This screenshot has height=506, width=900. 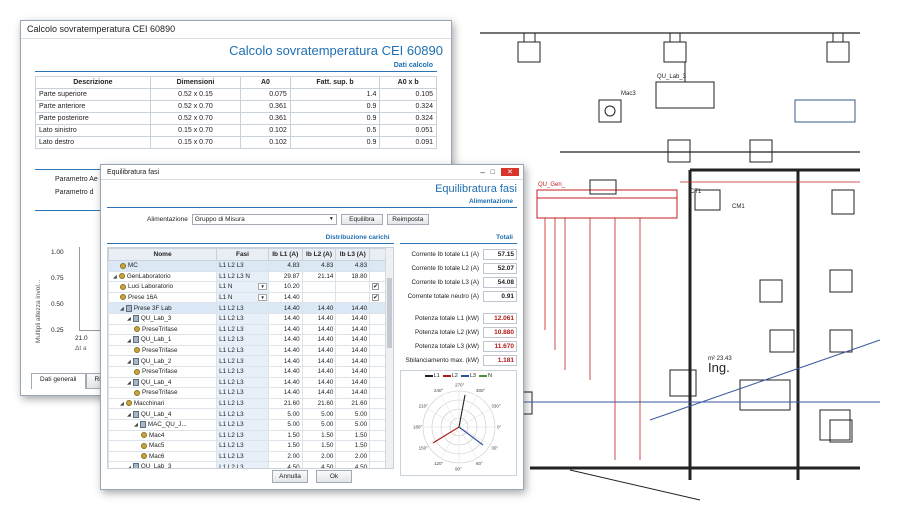 What do you see at coordinates (57, 252) in the screenshot?
I see `mini-chart-tick: 1.00` at bounding box center [57, 252].